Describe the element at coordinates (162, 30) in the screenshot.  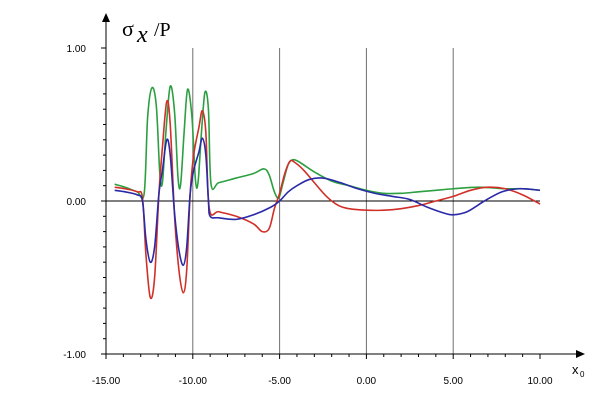
I see `y-axis-label-divisor: /P` at that location.